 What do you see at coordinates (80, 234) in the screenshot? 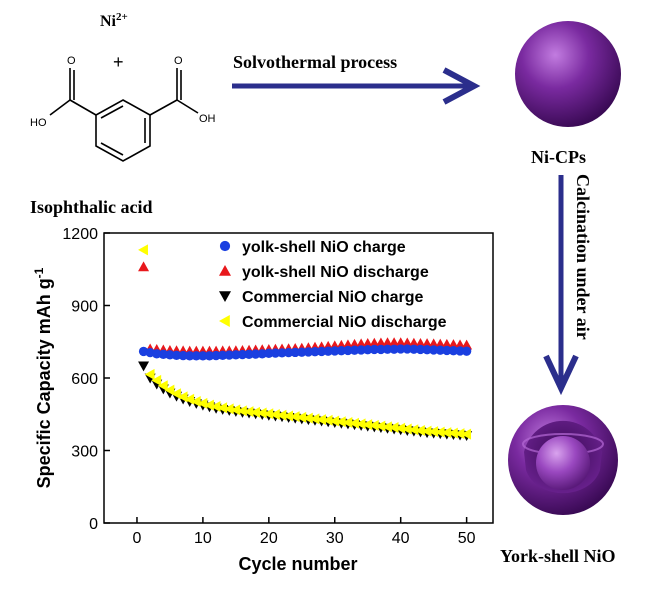
I see `y-tick-label: 1200` at bounding box center [80, 234].